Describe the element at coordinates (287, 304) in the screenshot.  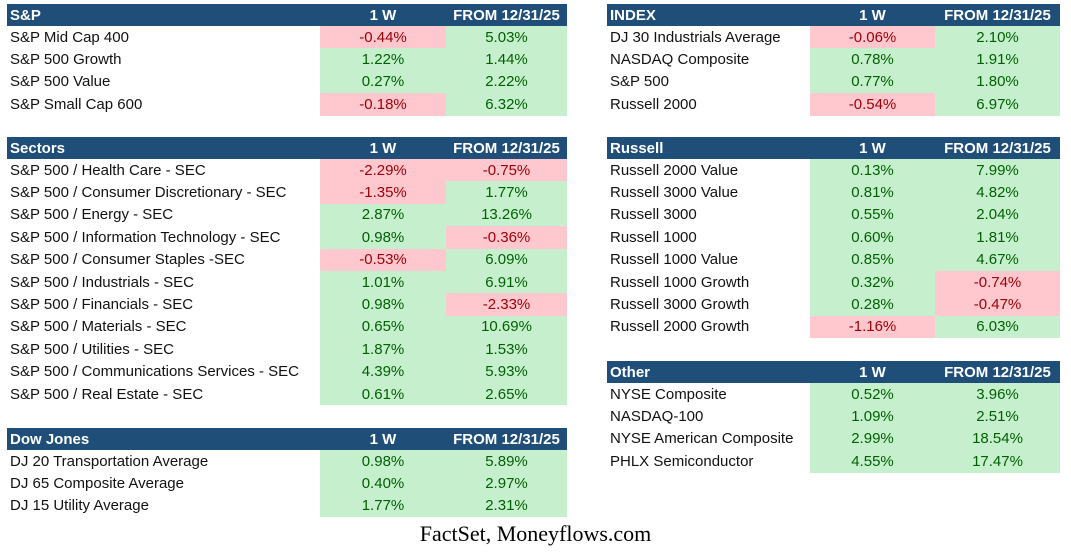
I see `table-row: S&P 500 / Financials - SEC 0.98% -2.33%` at that location.